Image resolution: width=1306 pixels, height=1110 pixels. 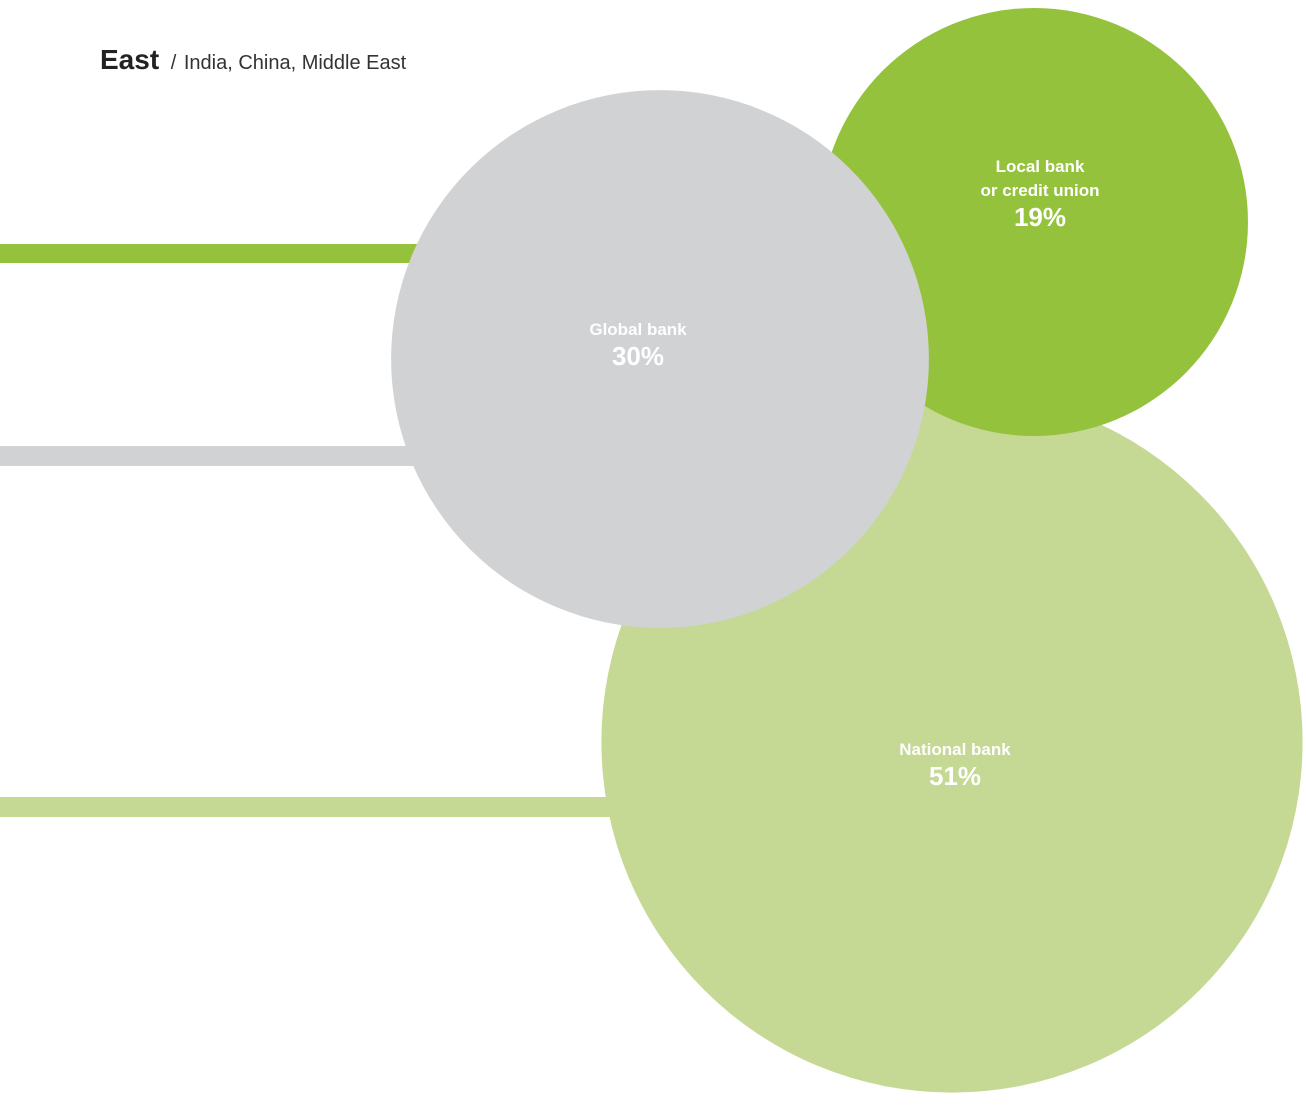 What do you see at coordinates (638, 329) in the screenshot?
I see `bubble-name-global-0: Global bank` at bounding box center [638, 329].